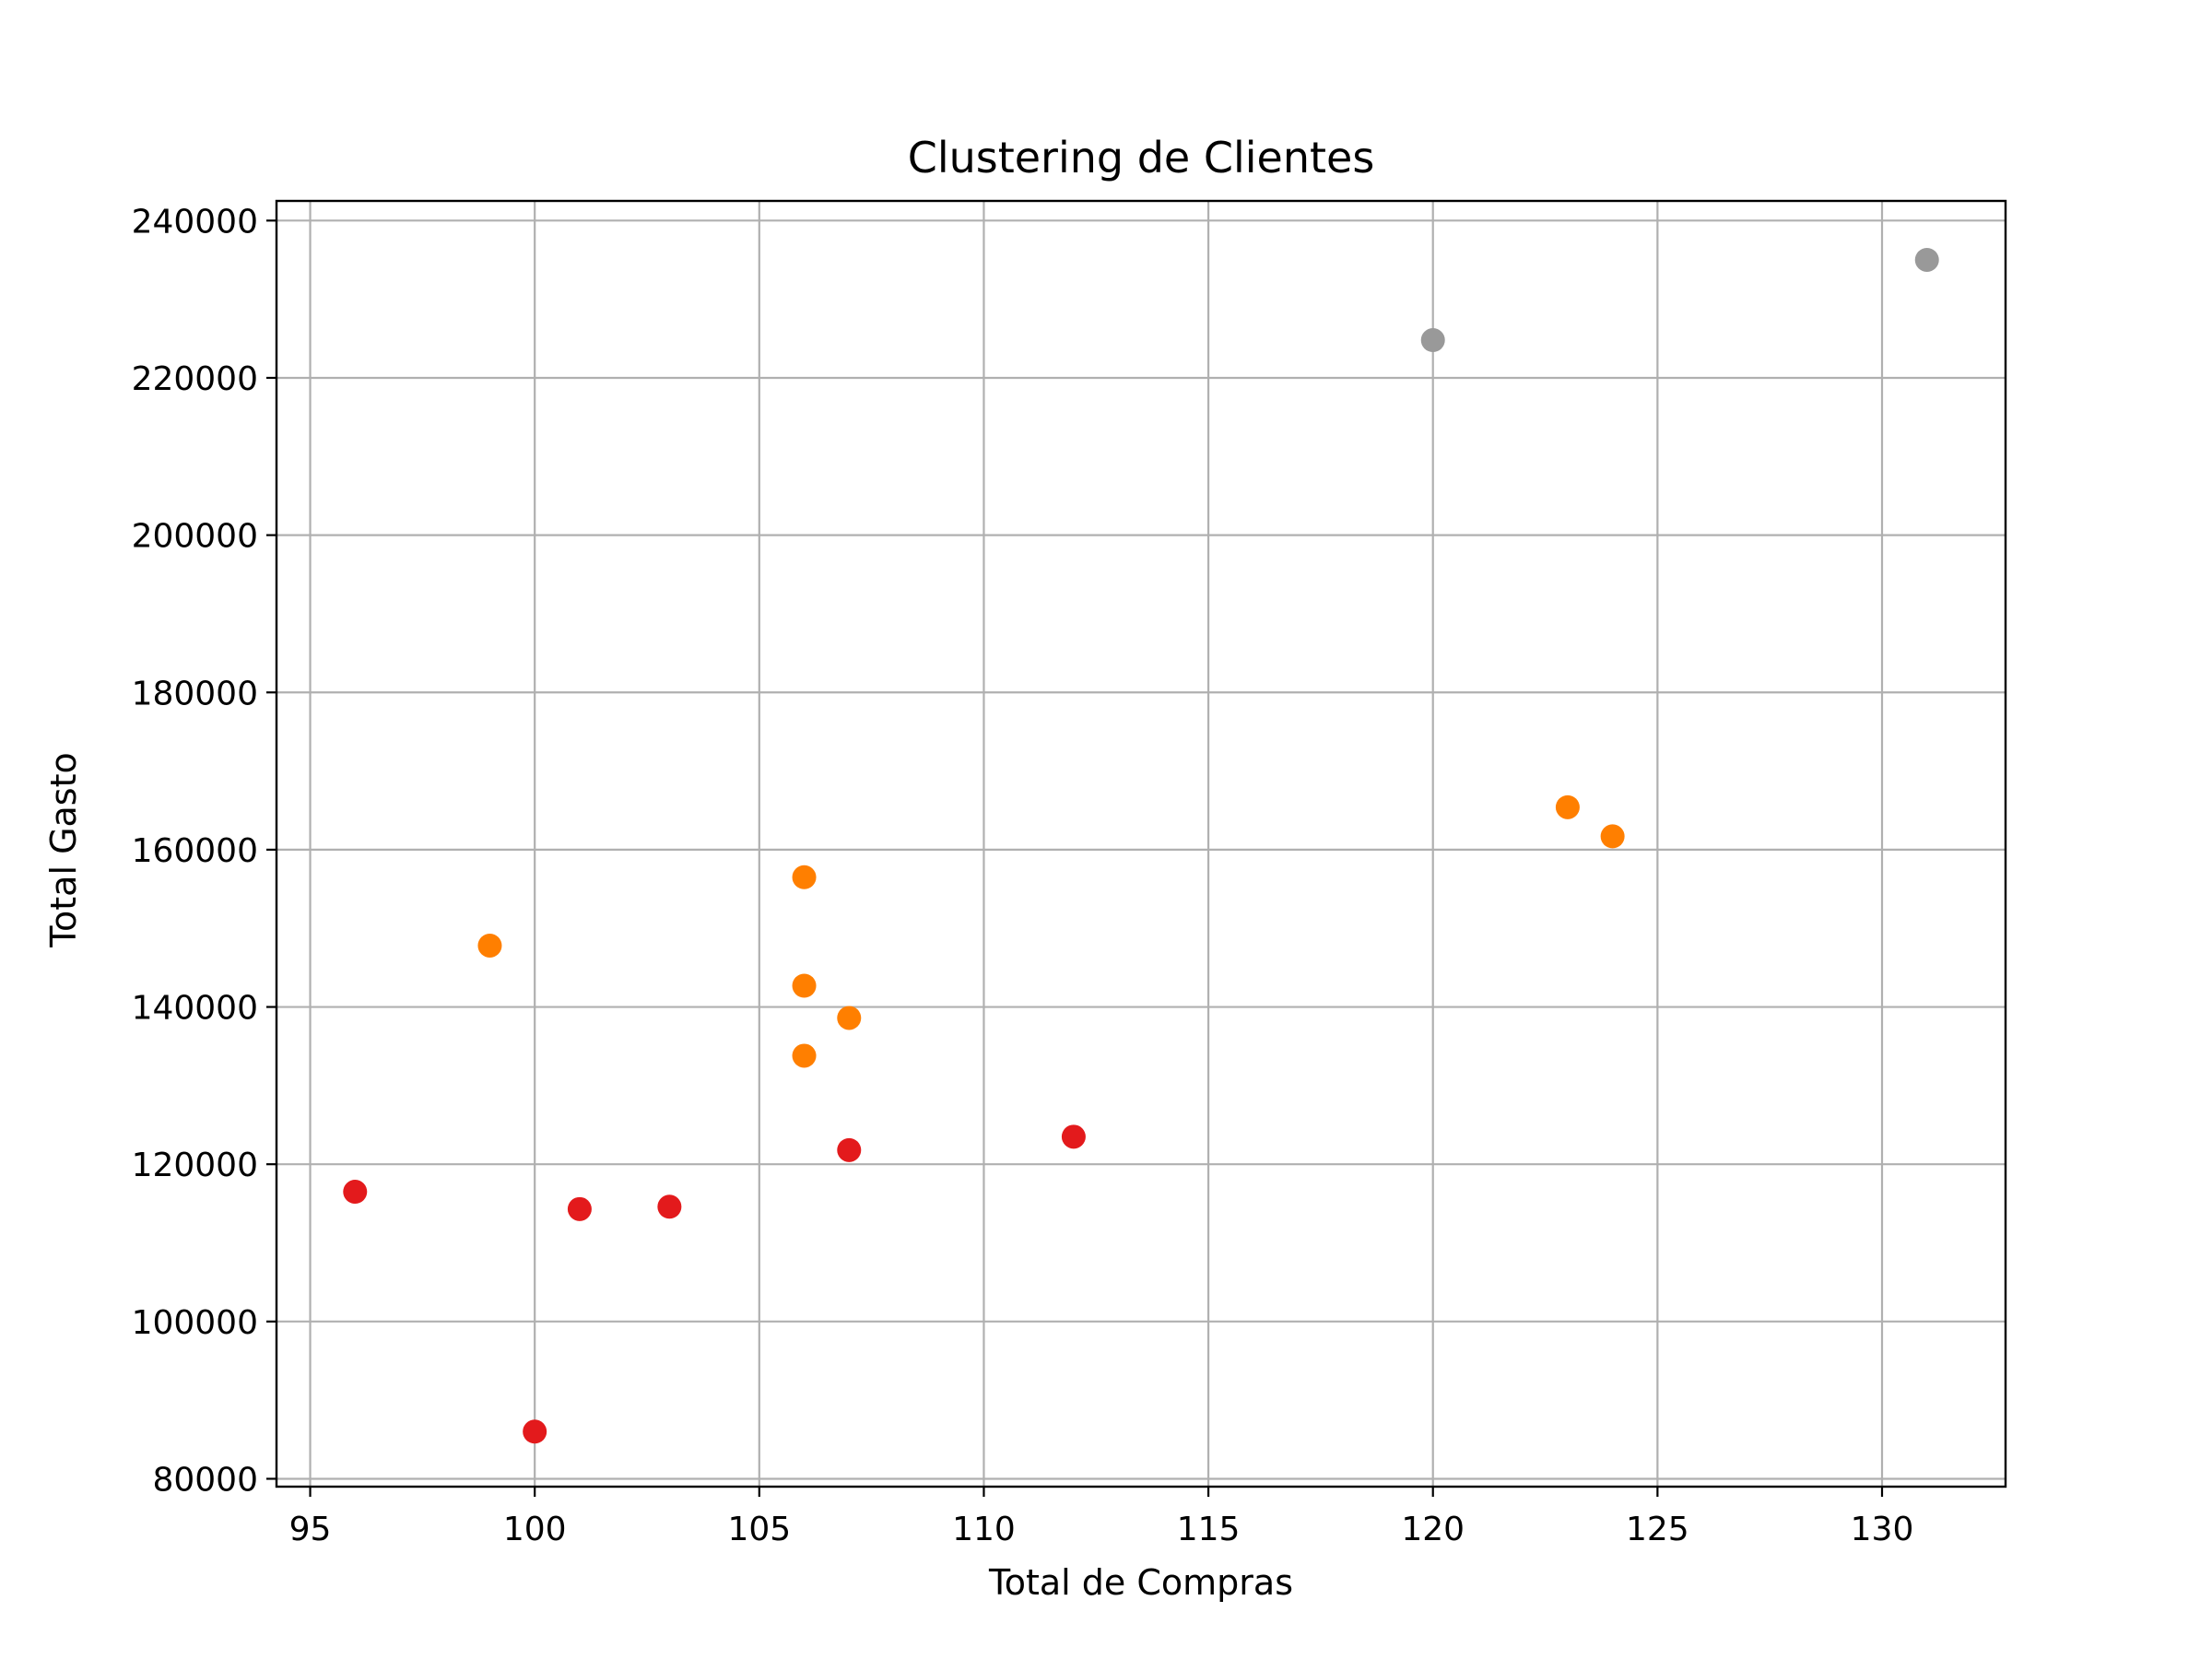 The image size is (2212, 1659). What do you see at coordinates (1140, 1582) in the screenshot?
I see `x-axis-label: Total de Compras` at bounding box center [1140, 1582].